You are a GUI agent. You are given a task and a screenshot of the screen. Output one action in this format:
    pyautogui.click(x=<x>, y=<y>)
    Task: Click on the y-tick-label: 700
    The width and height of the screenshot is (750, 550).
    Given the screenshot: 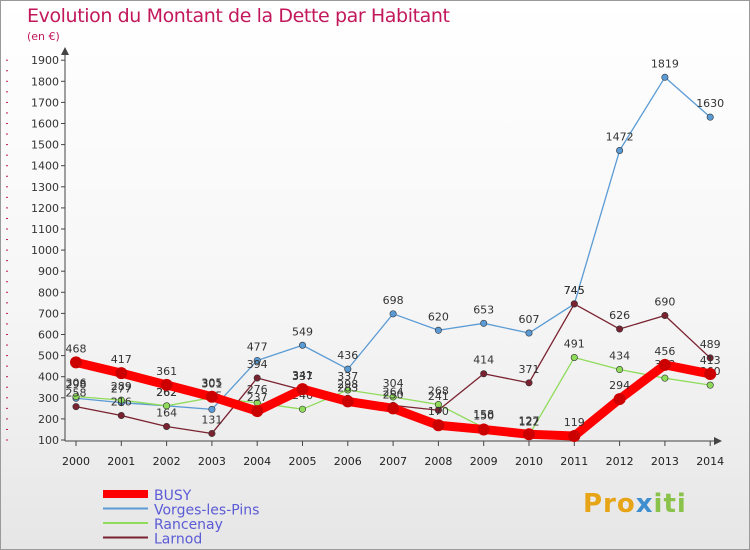 What is the action you would take?
    pyautogui.click(x=48, y=313)
    